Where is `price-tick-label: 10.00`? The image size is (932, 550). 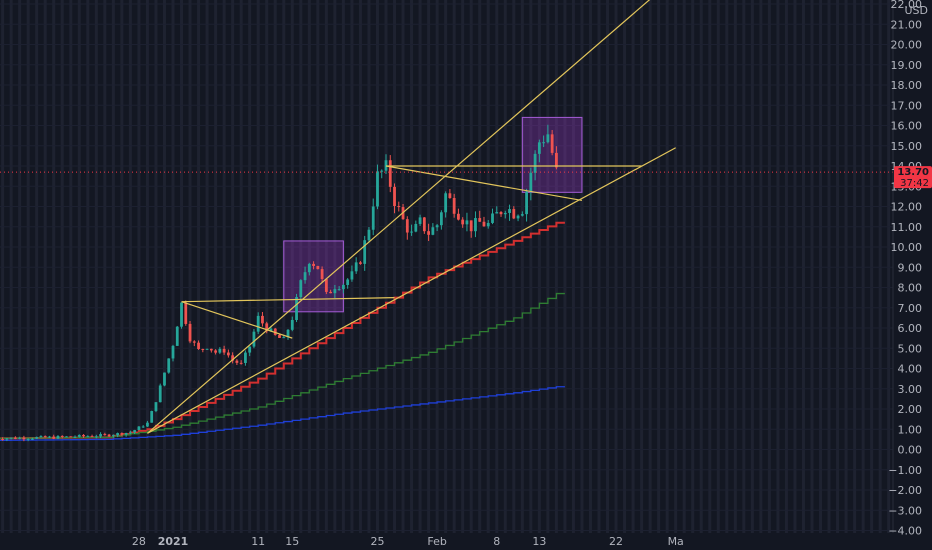 price-tick-label: 10.00 is located at coordinates (907, 247).